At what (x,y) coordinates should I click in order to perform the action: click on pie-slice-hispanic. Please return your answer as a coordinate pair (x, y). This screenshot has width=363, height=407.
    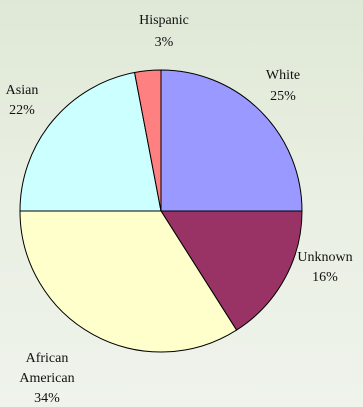
    Looking at the image, I should click on (148, 140).